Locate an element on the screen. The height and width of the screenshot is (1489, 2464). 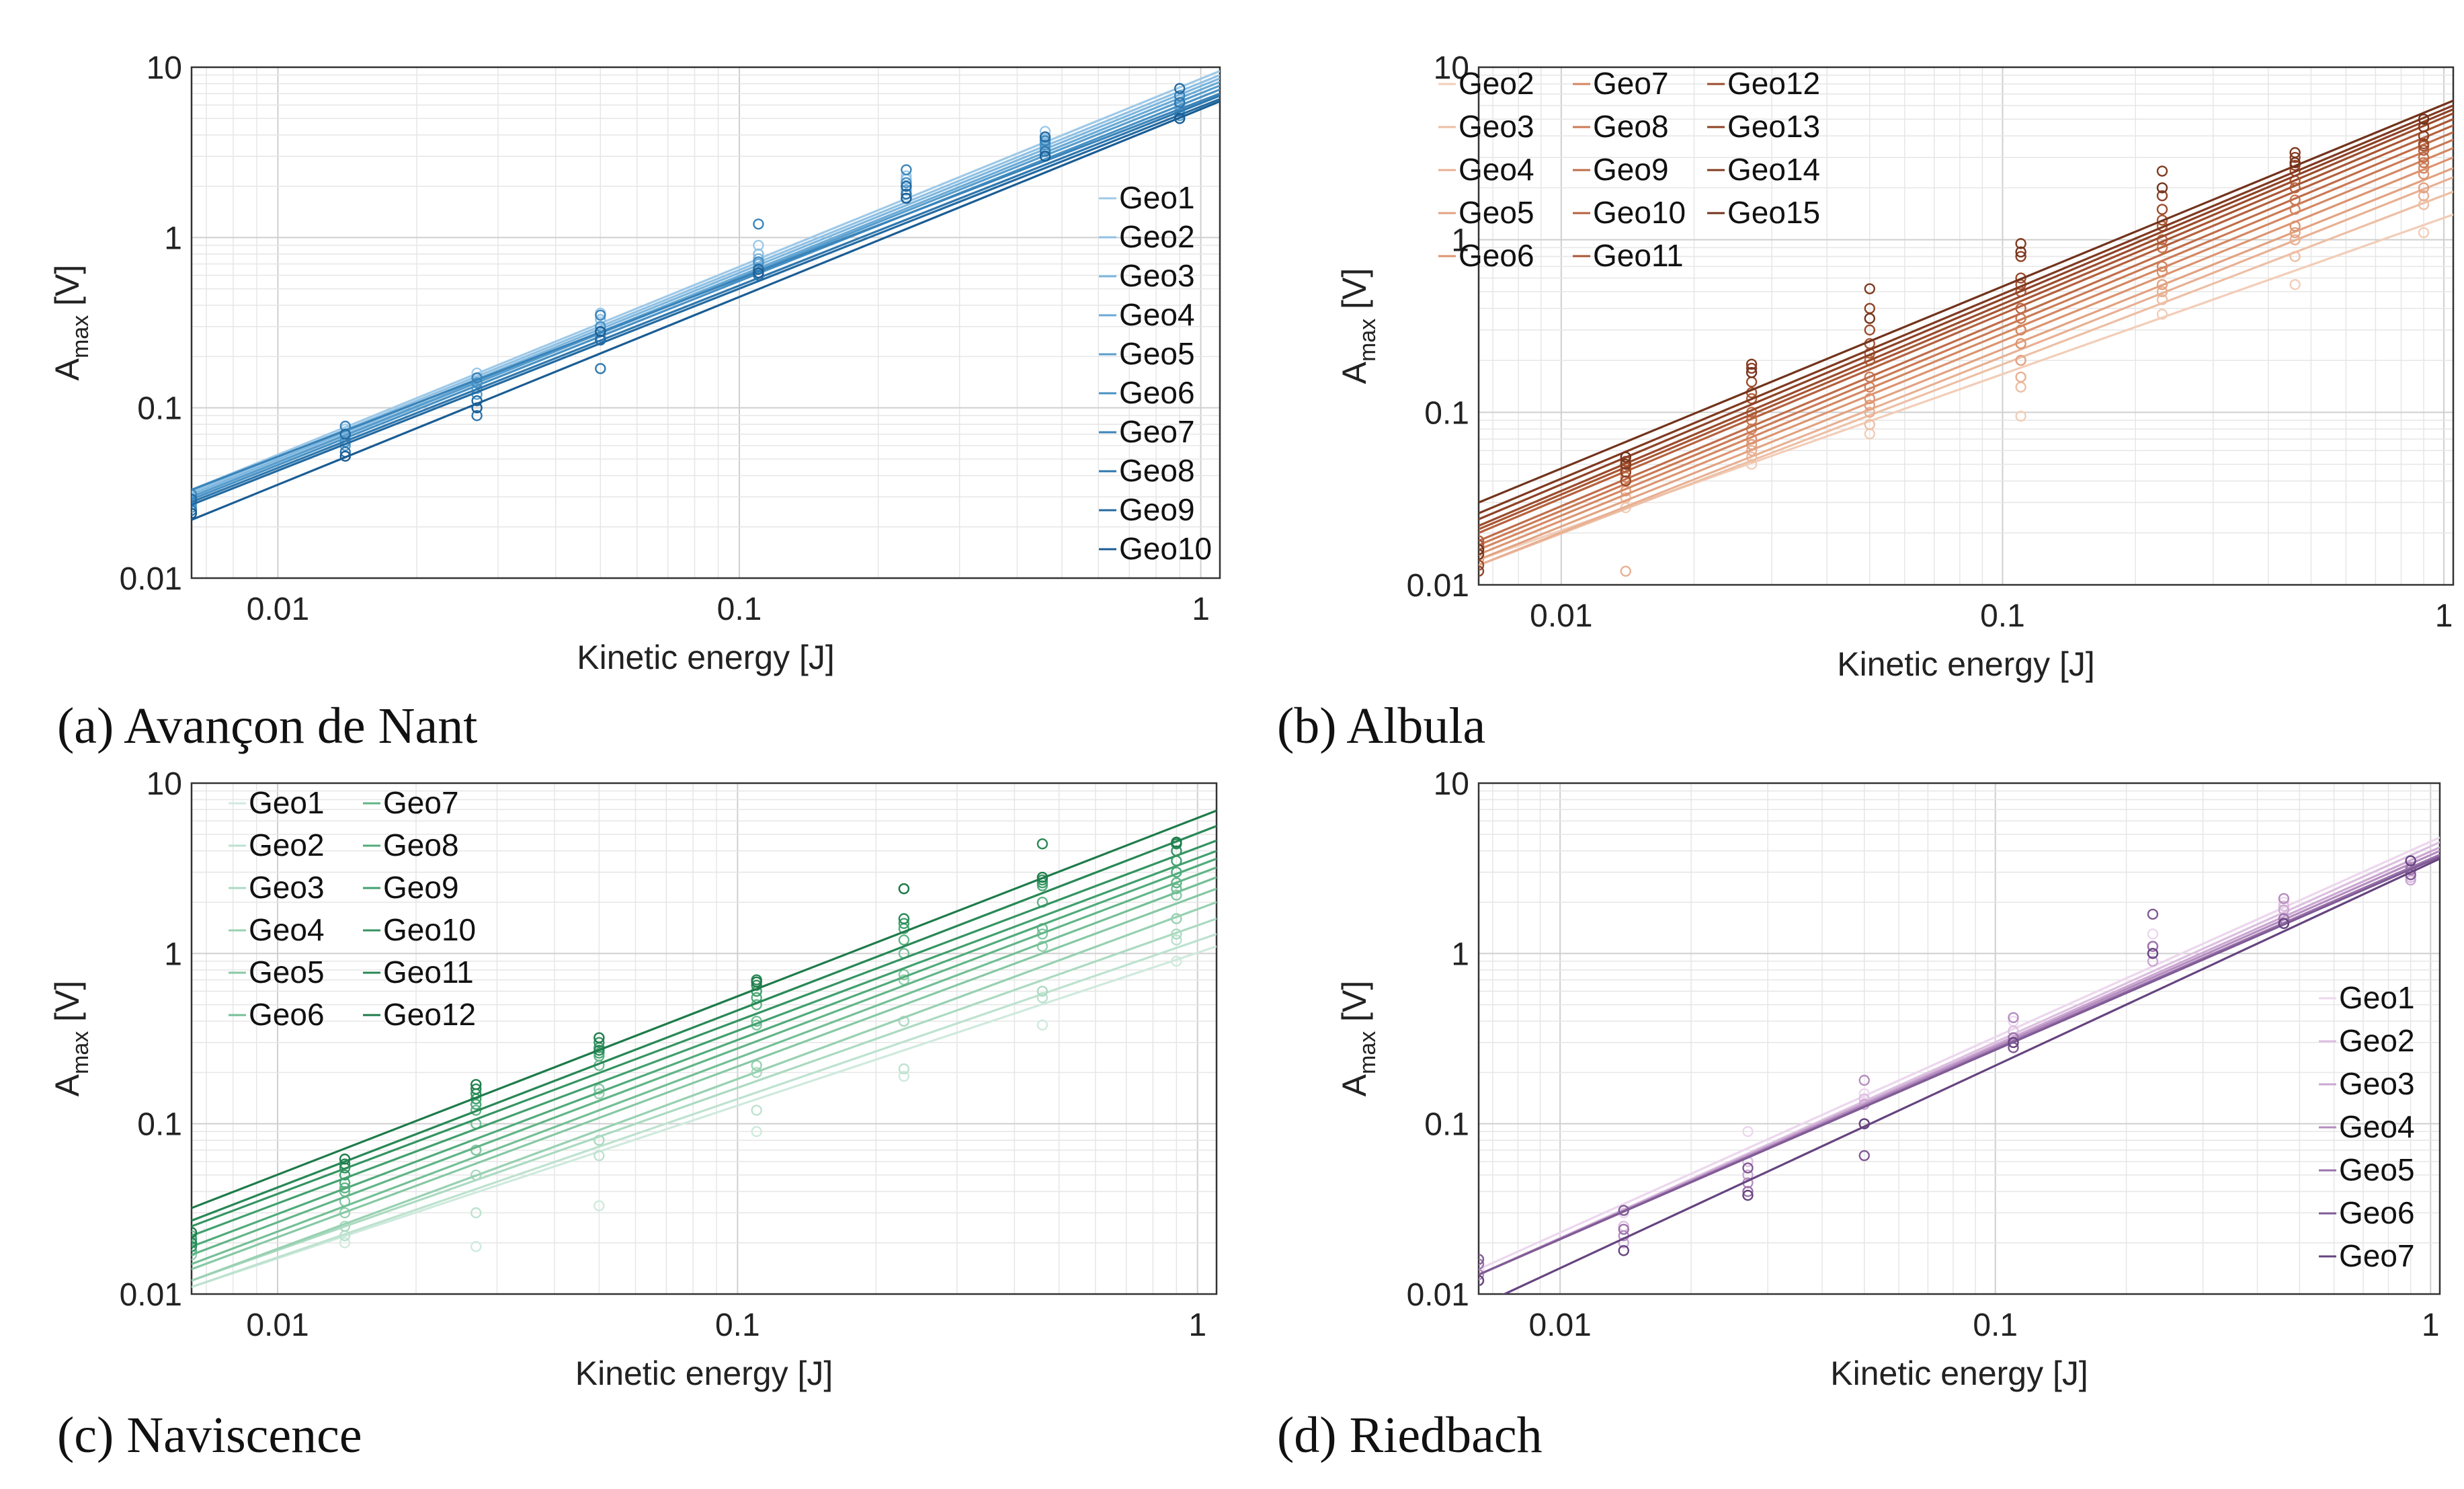
fit-line-geo11 is located at coordinates (1966, 324).